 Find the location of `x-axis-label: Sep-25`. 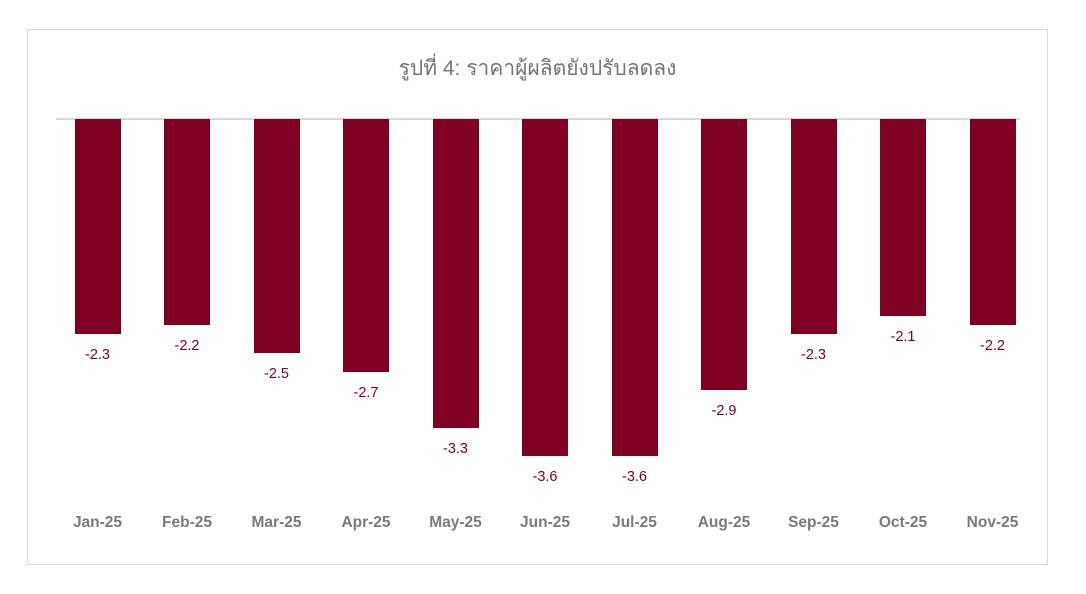

x-axis-label: Sep-25 is located at coordinates (813, 522).